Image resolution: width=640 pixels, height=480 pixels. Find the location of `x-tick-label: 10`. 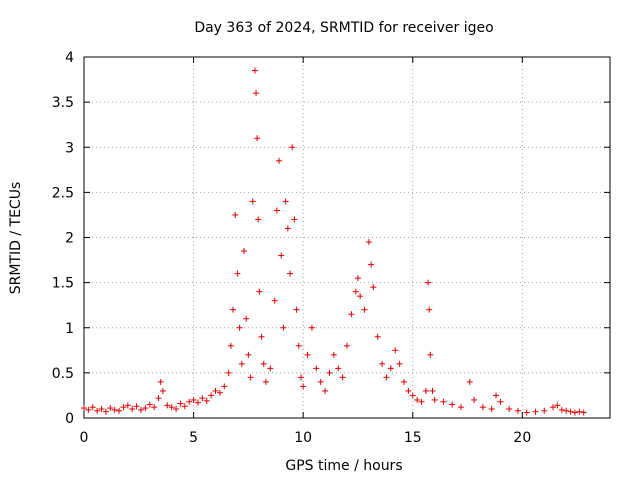

x-tick-label: 10 is located at coordinates (303, 438).